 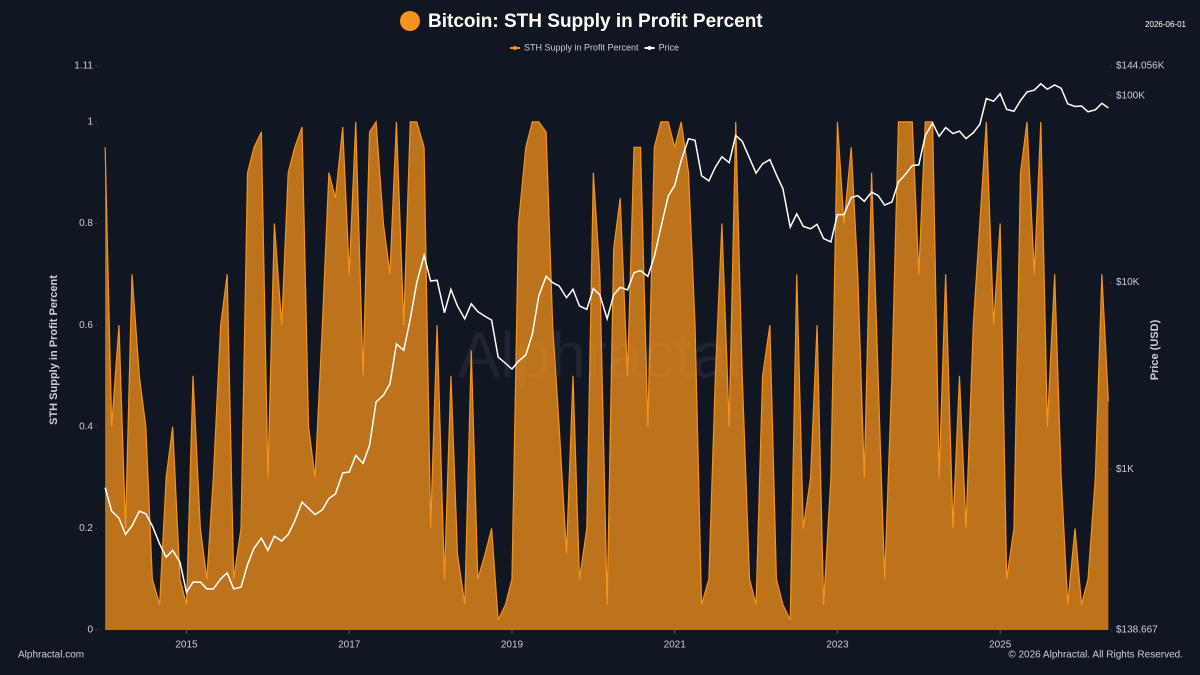 What do you see at coordinates (581, 47) in the screenshot?
I see `legend-label: STH Supply in Profit Percent` at bounding box center [581, 47].